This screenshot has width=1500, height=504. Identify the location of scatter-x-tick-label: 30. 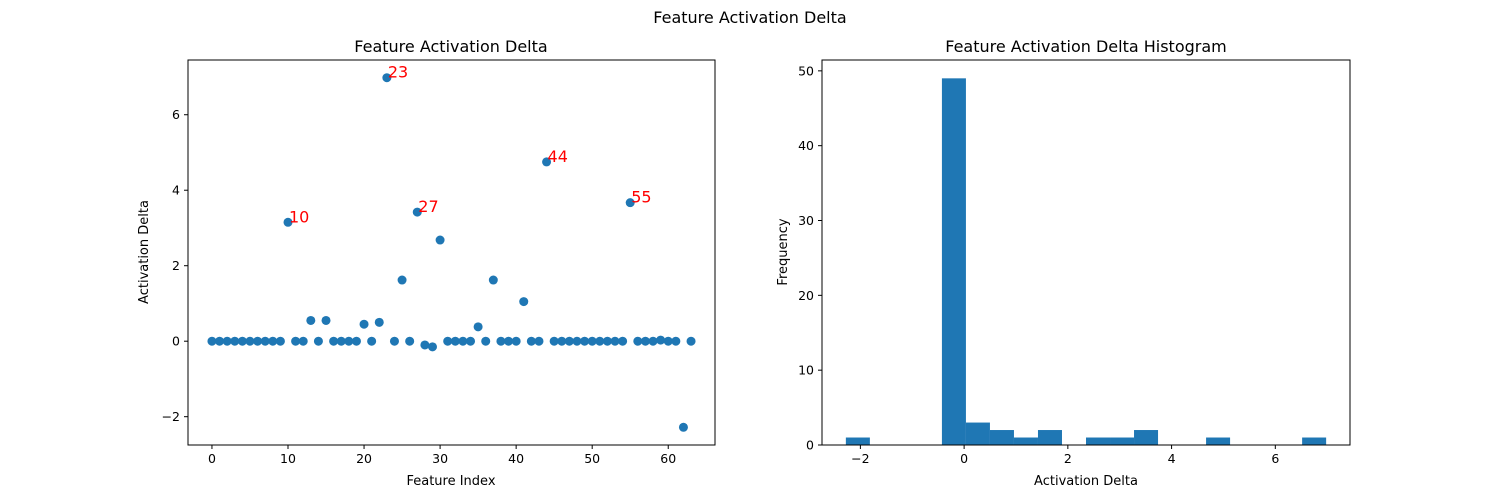
(440, 458).